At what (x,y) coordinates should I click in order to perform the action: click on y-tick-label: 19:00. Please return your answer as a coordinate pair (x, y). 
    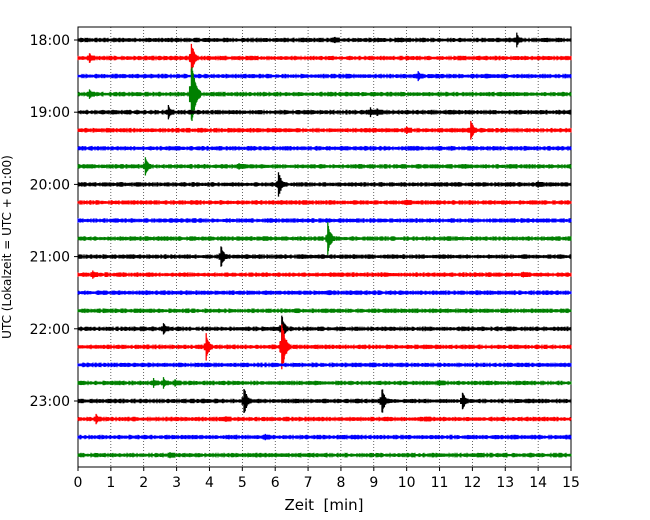
    Looking at the image, I should click on (50, 113).